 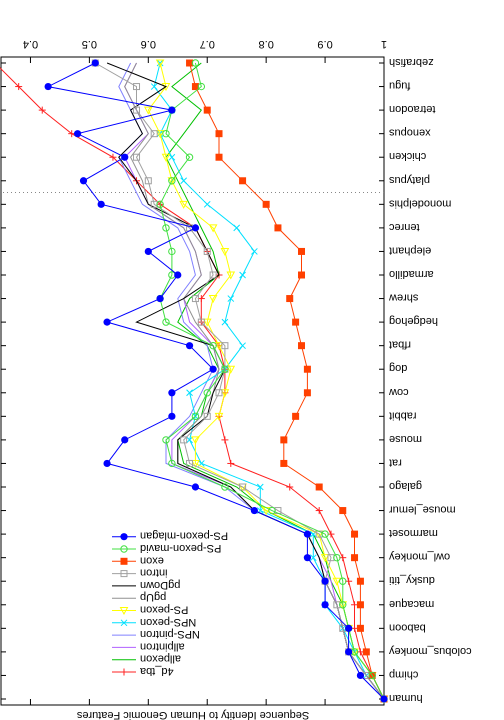 I want to click on x-tick-label-fugu: fugu, so click(x=399, y=86).